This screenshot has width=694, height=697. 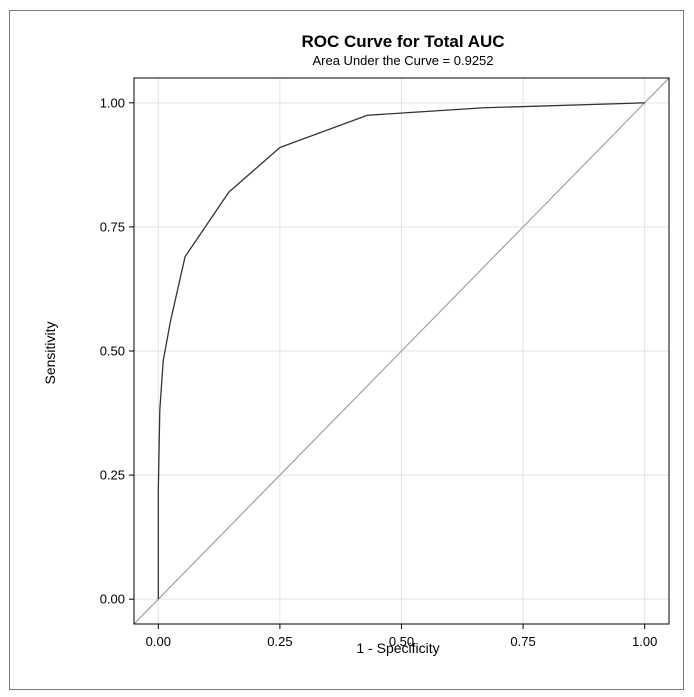 I want to click on chart-subtitle: Area Under the Curve = 0.9252, so click(x=402, y=60).